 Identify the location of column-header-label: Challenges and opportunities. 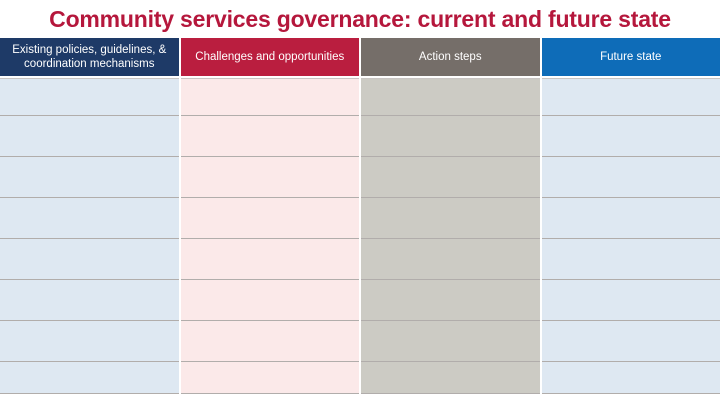
(270, 57).